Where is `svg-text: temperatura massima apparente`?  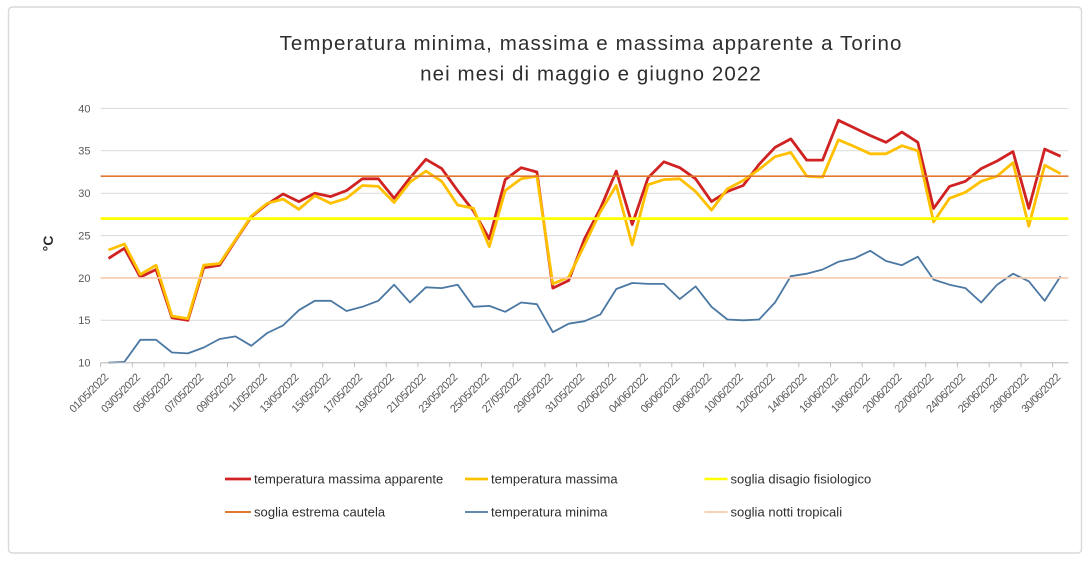 svg-text: temperatura massima apparente is located at coordinates (348, 479).